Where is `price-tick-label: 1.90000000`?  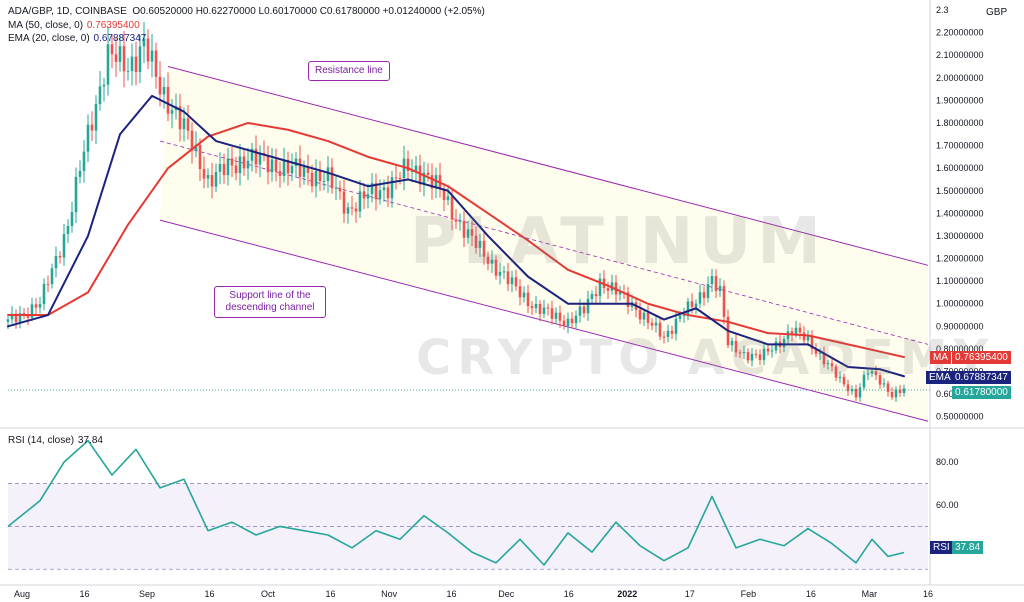
price-tick-label: 1.90000000 is located at coordinates (960, 100).